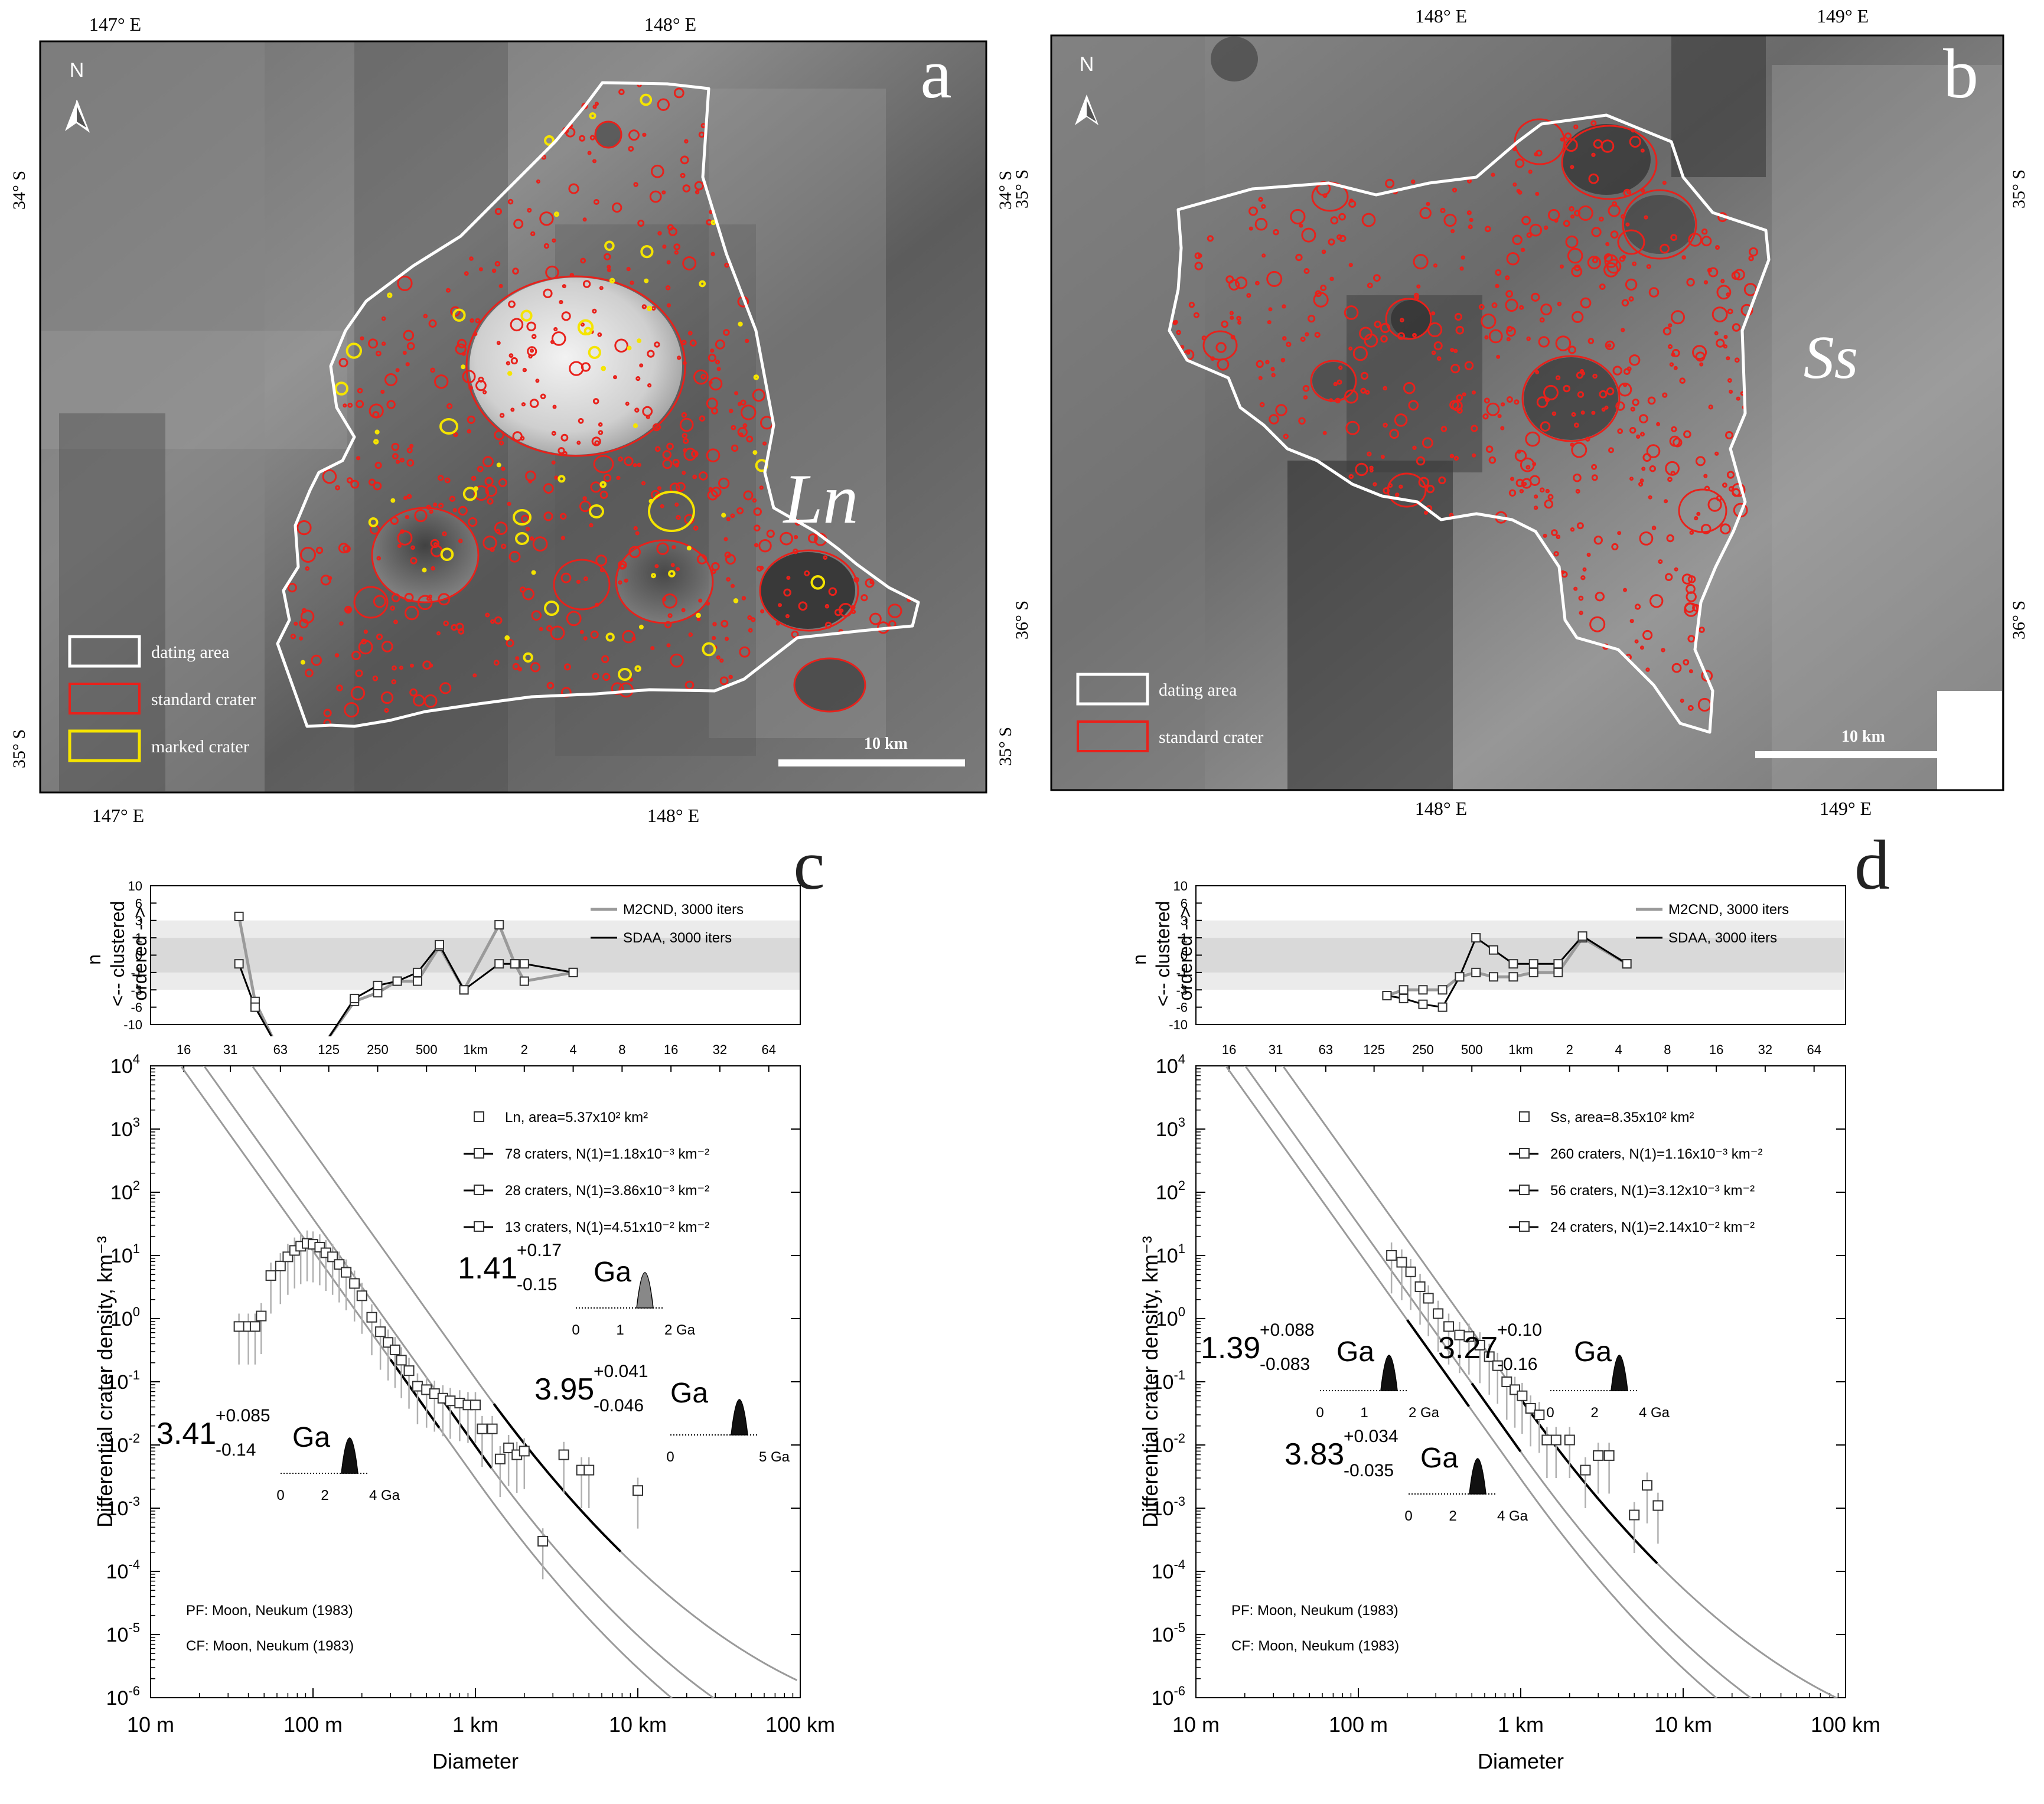 The width and height of the screenshot is (2044, 1804). What do you see at coordinates (1371, 1436) in the screenshot?
I see `age-plus: +0.034` at bounding box center [1371, 1436].